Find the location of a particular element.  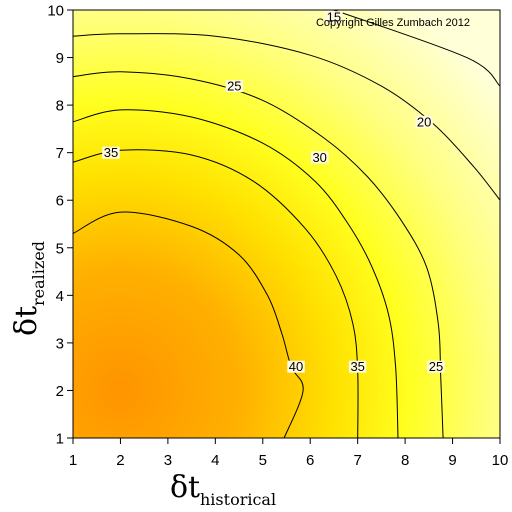

contour-label-25-1: 25 is located at coordinates (234, 86).